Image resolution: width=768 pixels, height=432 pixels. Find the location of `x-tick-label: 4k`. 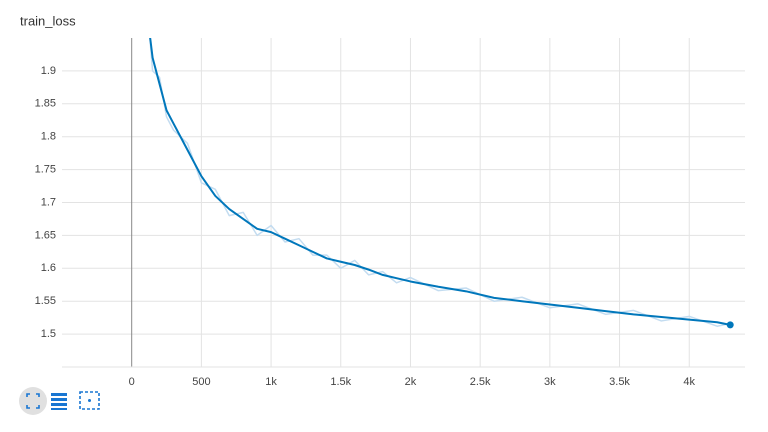

x-tick-label: 4k is located at coordinates (689, 382).